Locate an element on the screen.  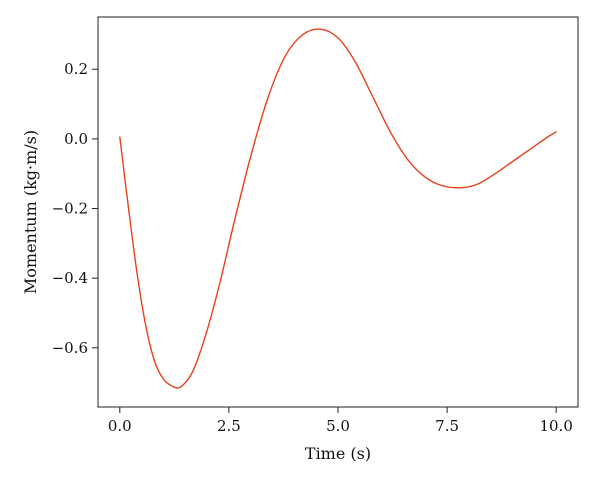
x-tick-label: 2.5 is located at coordinates (229, 426).